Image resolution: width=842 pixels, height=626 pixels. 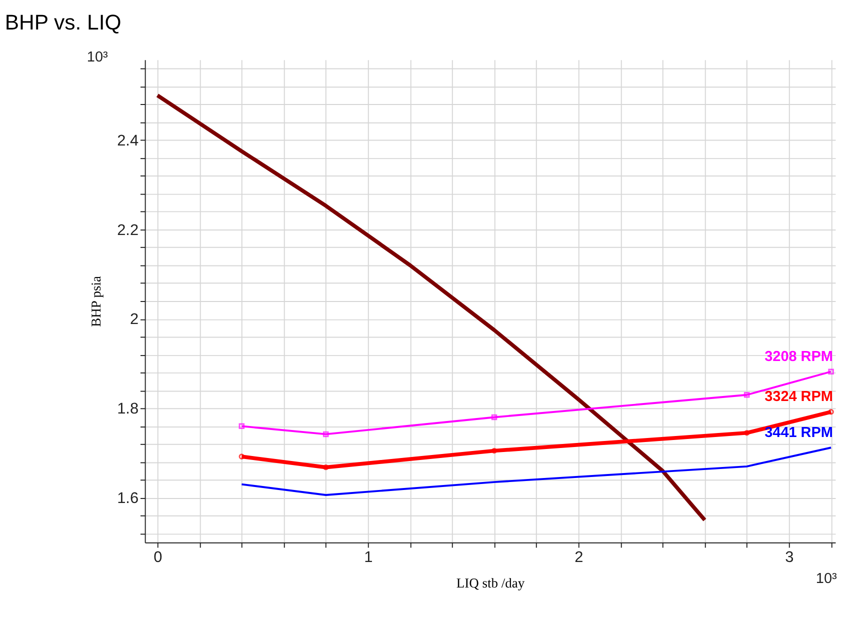 I want to click on series-label: 3324 RPM, so click(x=798, y=397).